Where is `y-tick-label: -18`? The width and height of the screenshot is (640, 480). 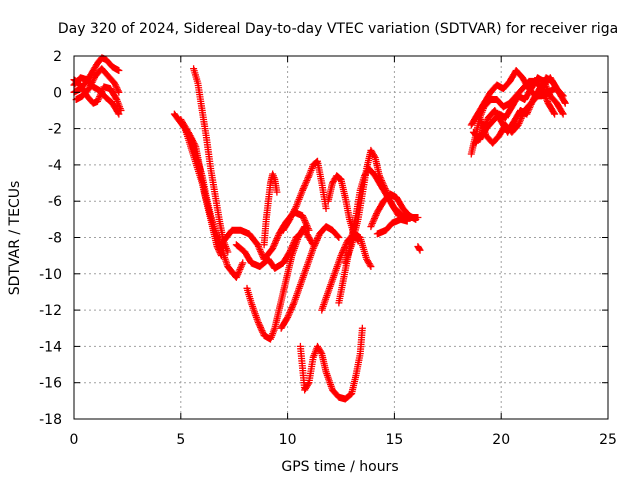
y-tick-label: -18 is located at coordinates (50, 420).